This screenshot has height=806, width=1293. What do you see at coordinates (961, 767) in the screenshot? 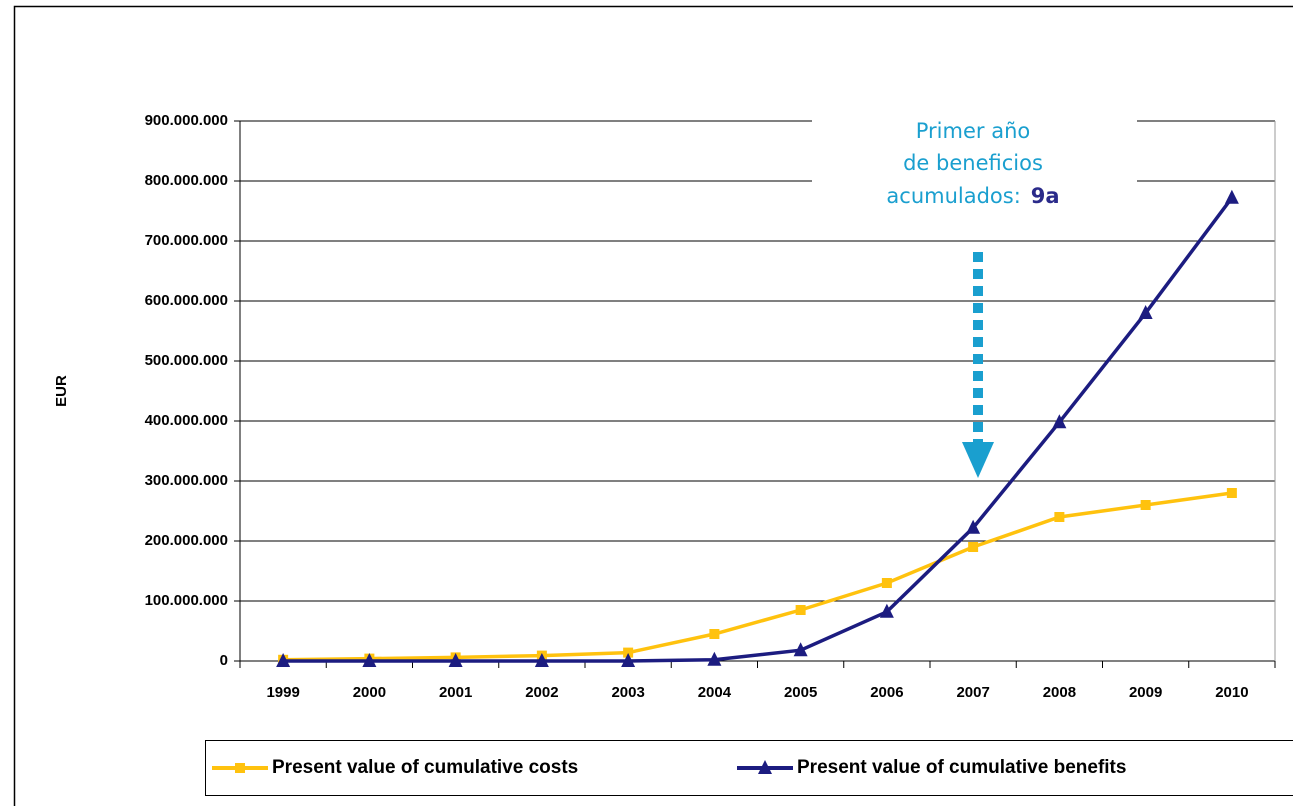
I see `legend-label: Present value of cumulative benefits` at bounding box center [961, 767].